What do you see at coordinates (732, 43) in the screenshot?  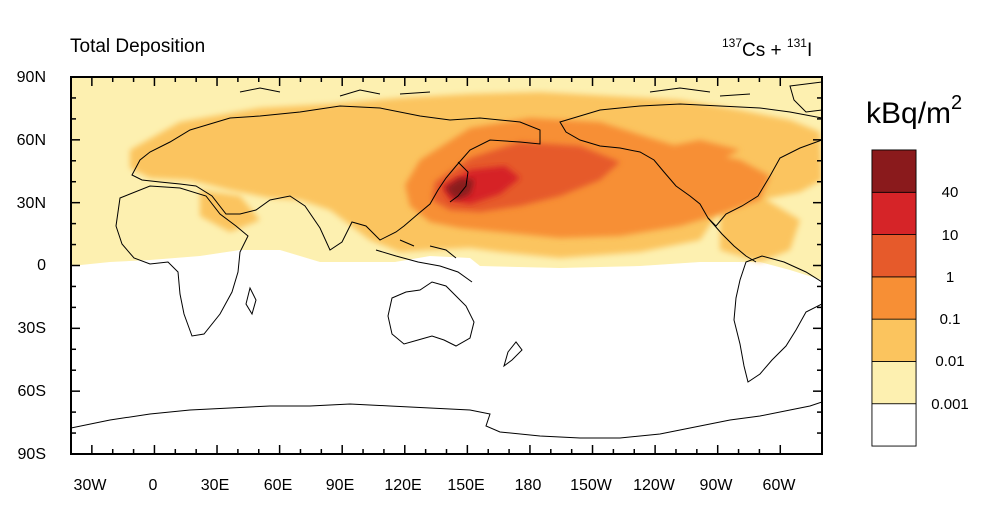 I see `cs-isotope-number: 137` at bounding box center [732, 43].